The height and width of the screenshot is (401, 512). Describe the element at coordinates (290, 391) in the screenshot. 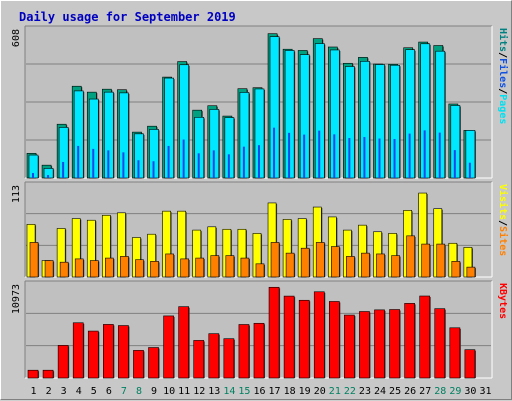

I see `x-tick-label-18: 18` at that location.